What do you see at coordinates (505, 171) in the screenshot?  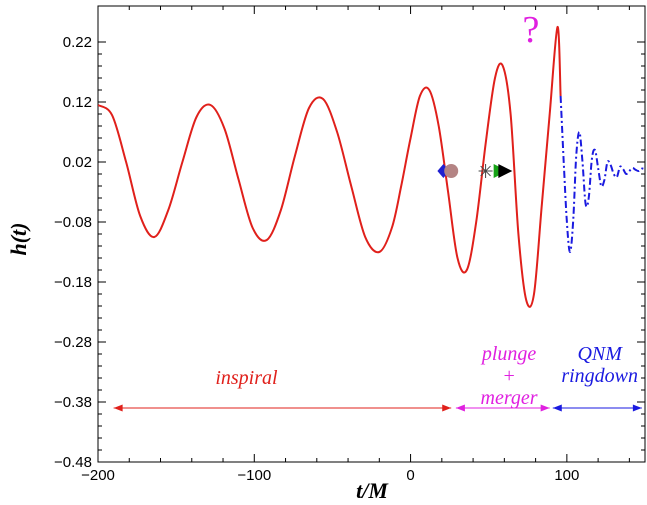 I see `triangle-marker` at bounding box center [505, 171].